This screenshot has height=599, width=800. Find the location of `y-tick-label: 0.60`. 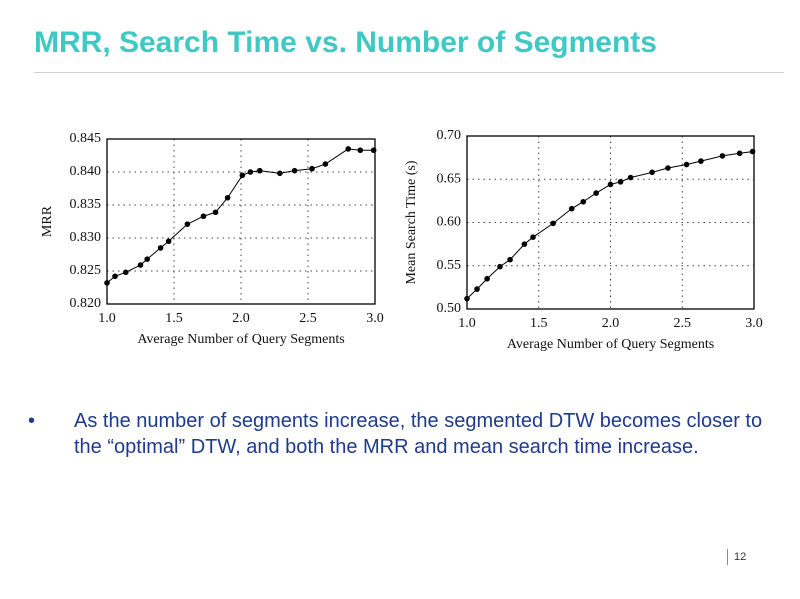

y-tick-label: 0.60 is located at coordinates (449, 222).